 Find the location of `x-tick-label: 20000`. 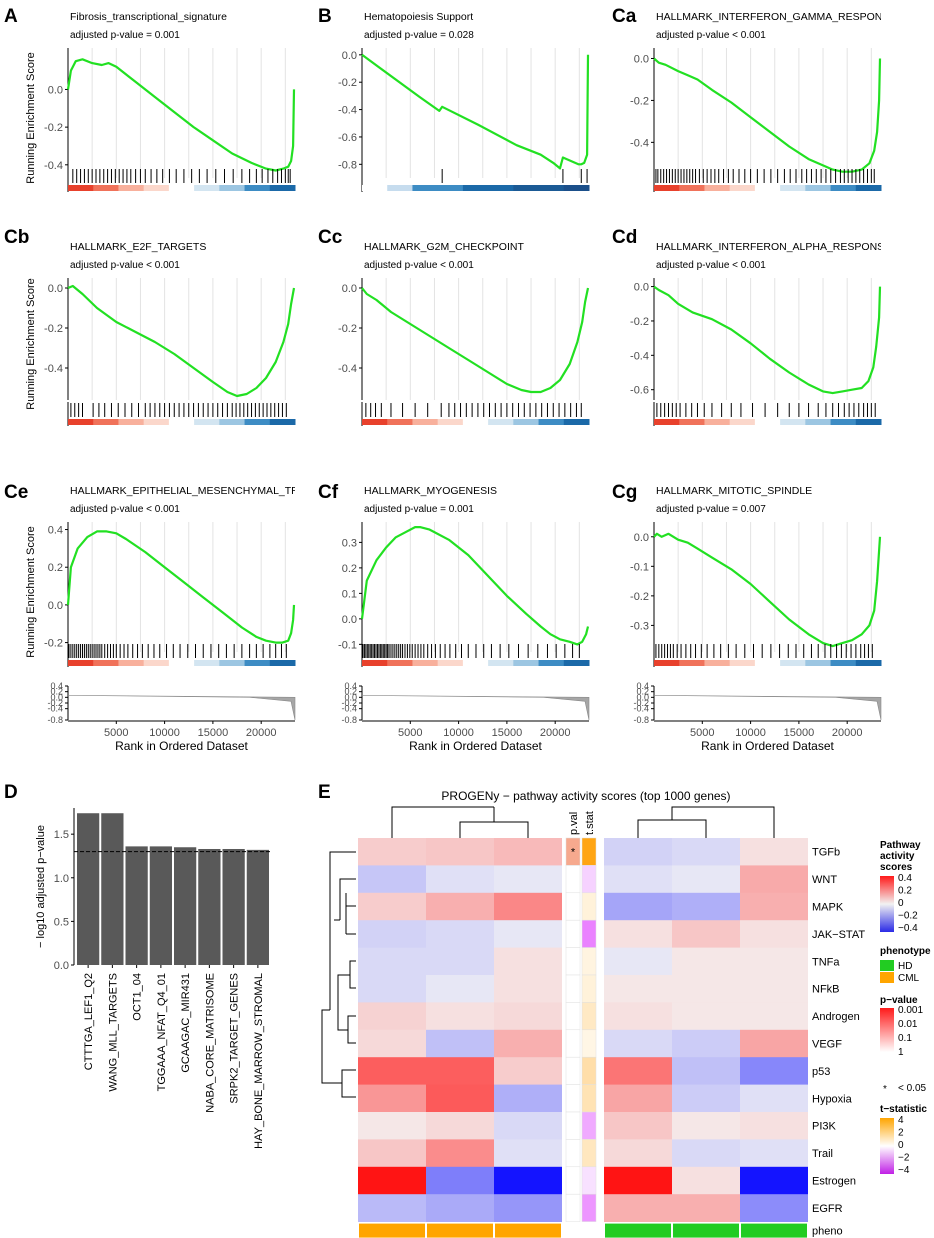

x-tick-label: 20000 is located at coordinates (261, 733).